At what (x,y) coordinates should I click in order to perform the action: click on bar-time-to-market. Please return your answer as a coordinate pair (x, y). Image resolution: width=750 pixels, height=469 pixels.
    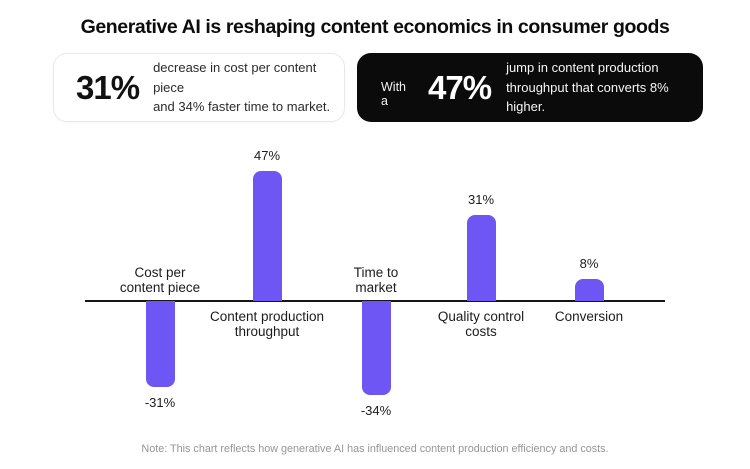
    Looking at the image, I should click on (376, 348).